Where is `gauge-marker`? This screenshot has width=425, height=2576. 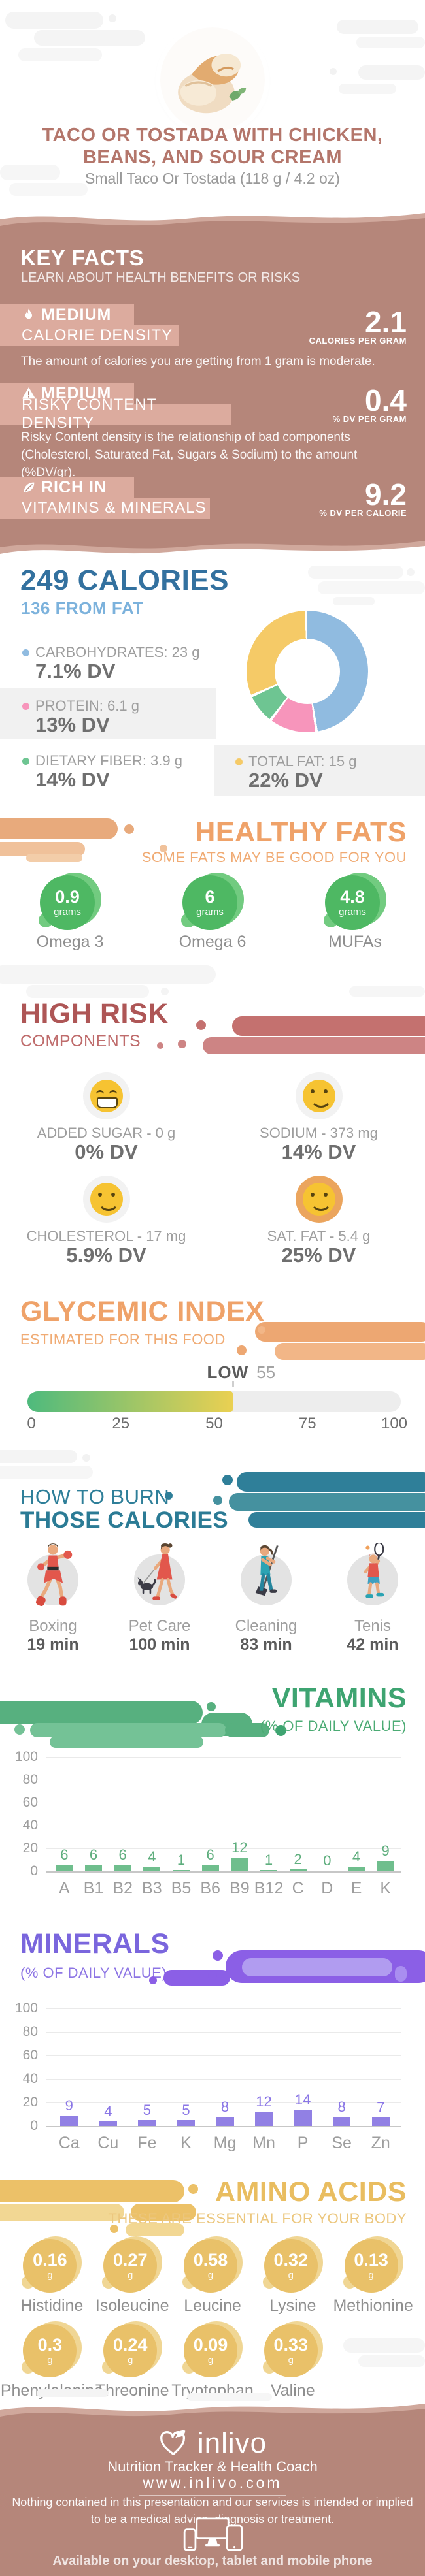
gauge-marker is located at coordinates (232, 1384).